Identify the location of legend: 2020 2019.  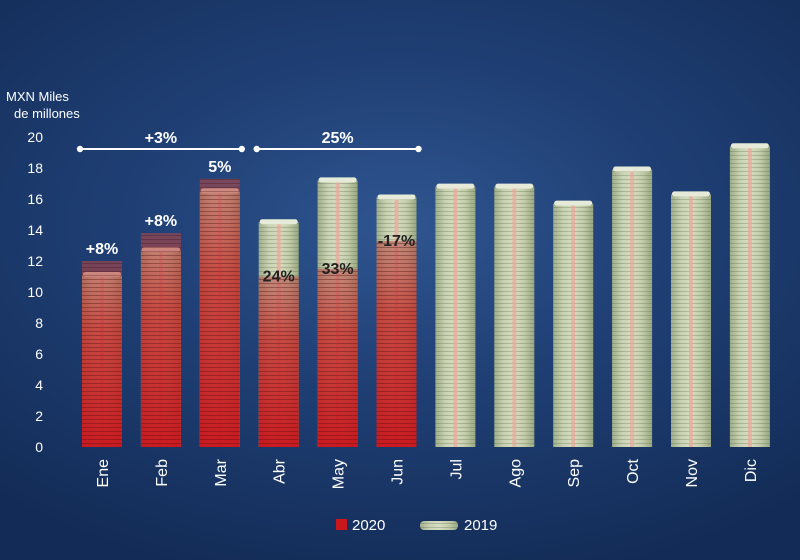
(416, 525).